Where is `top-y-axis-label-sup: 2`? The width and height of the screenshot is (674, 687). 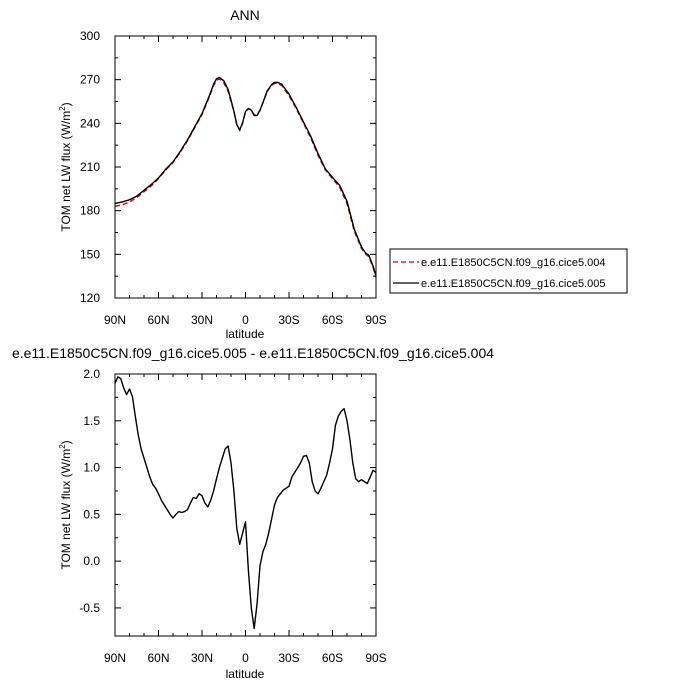
top-y-axis-label-sup: 2 is located at coordinates (62, 108).